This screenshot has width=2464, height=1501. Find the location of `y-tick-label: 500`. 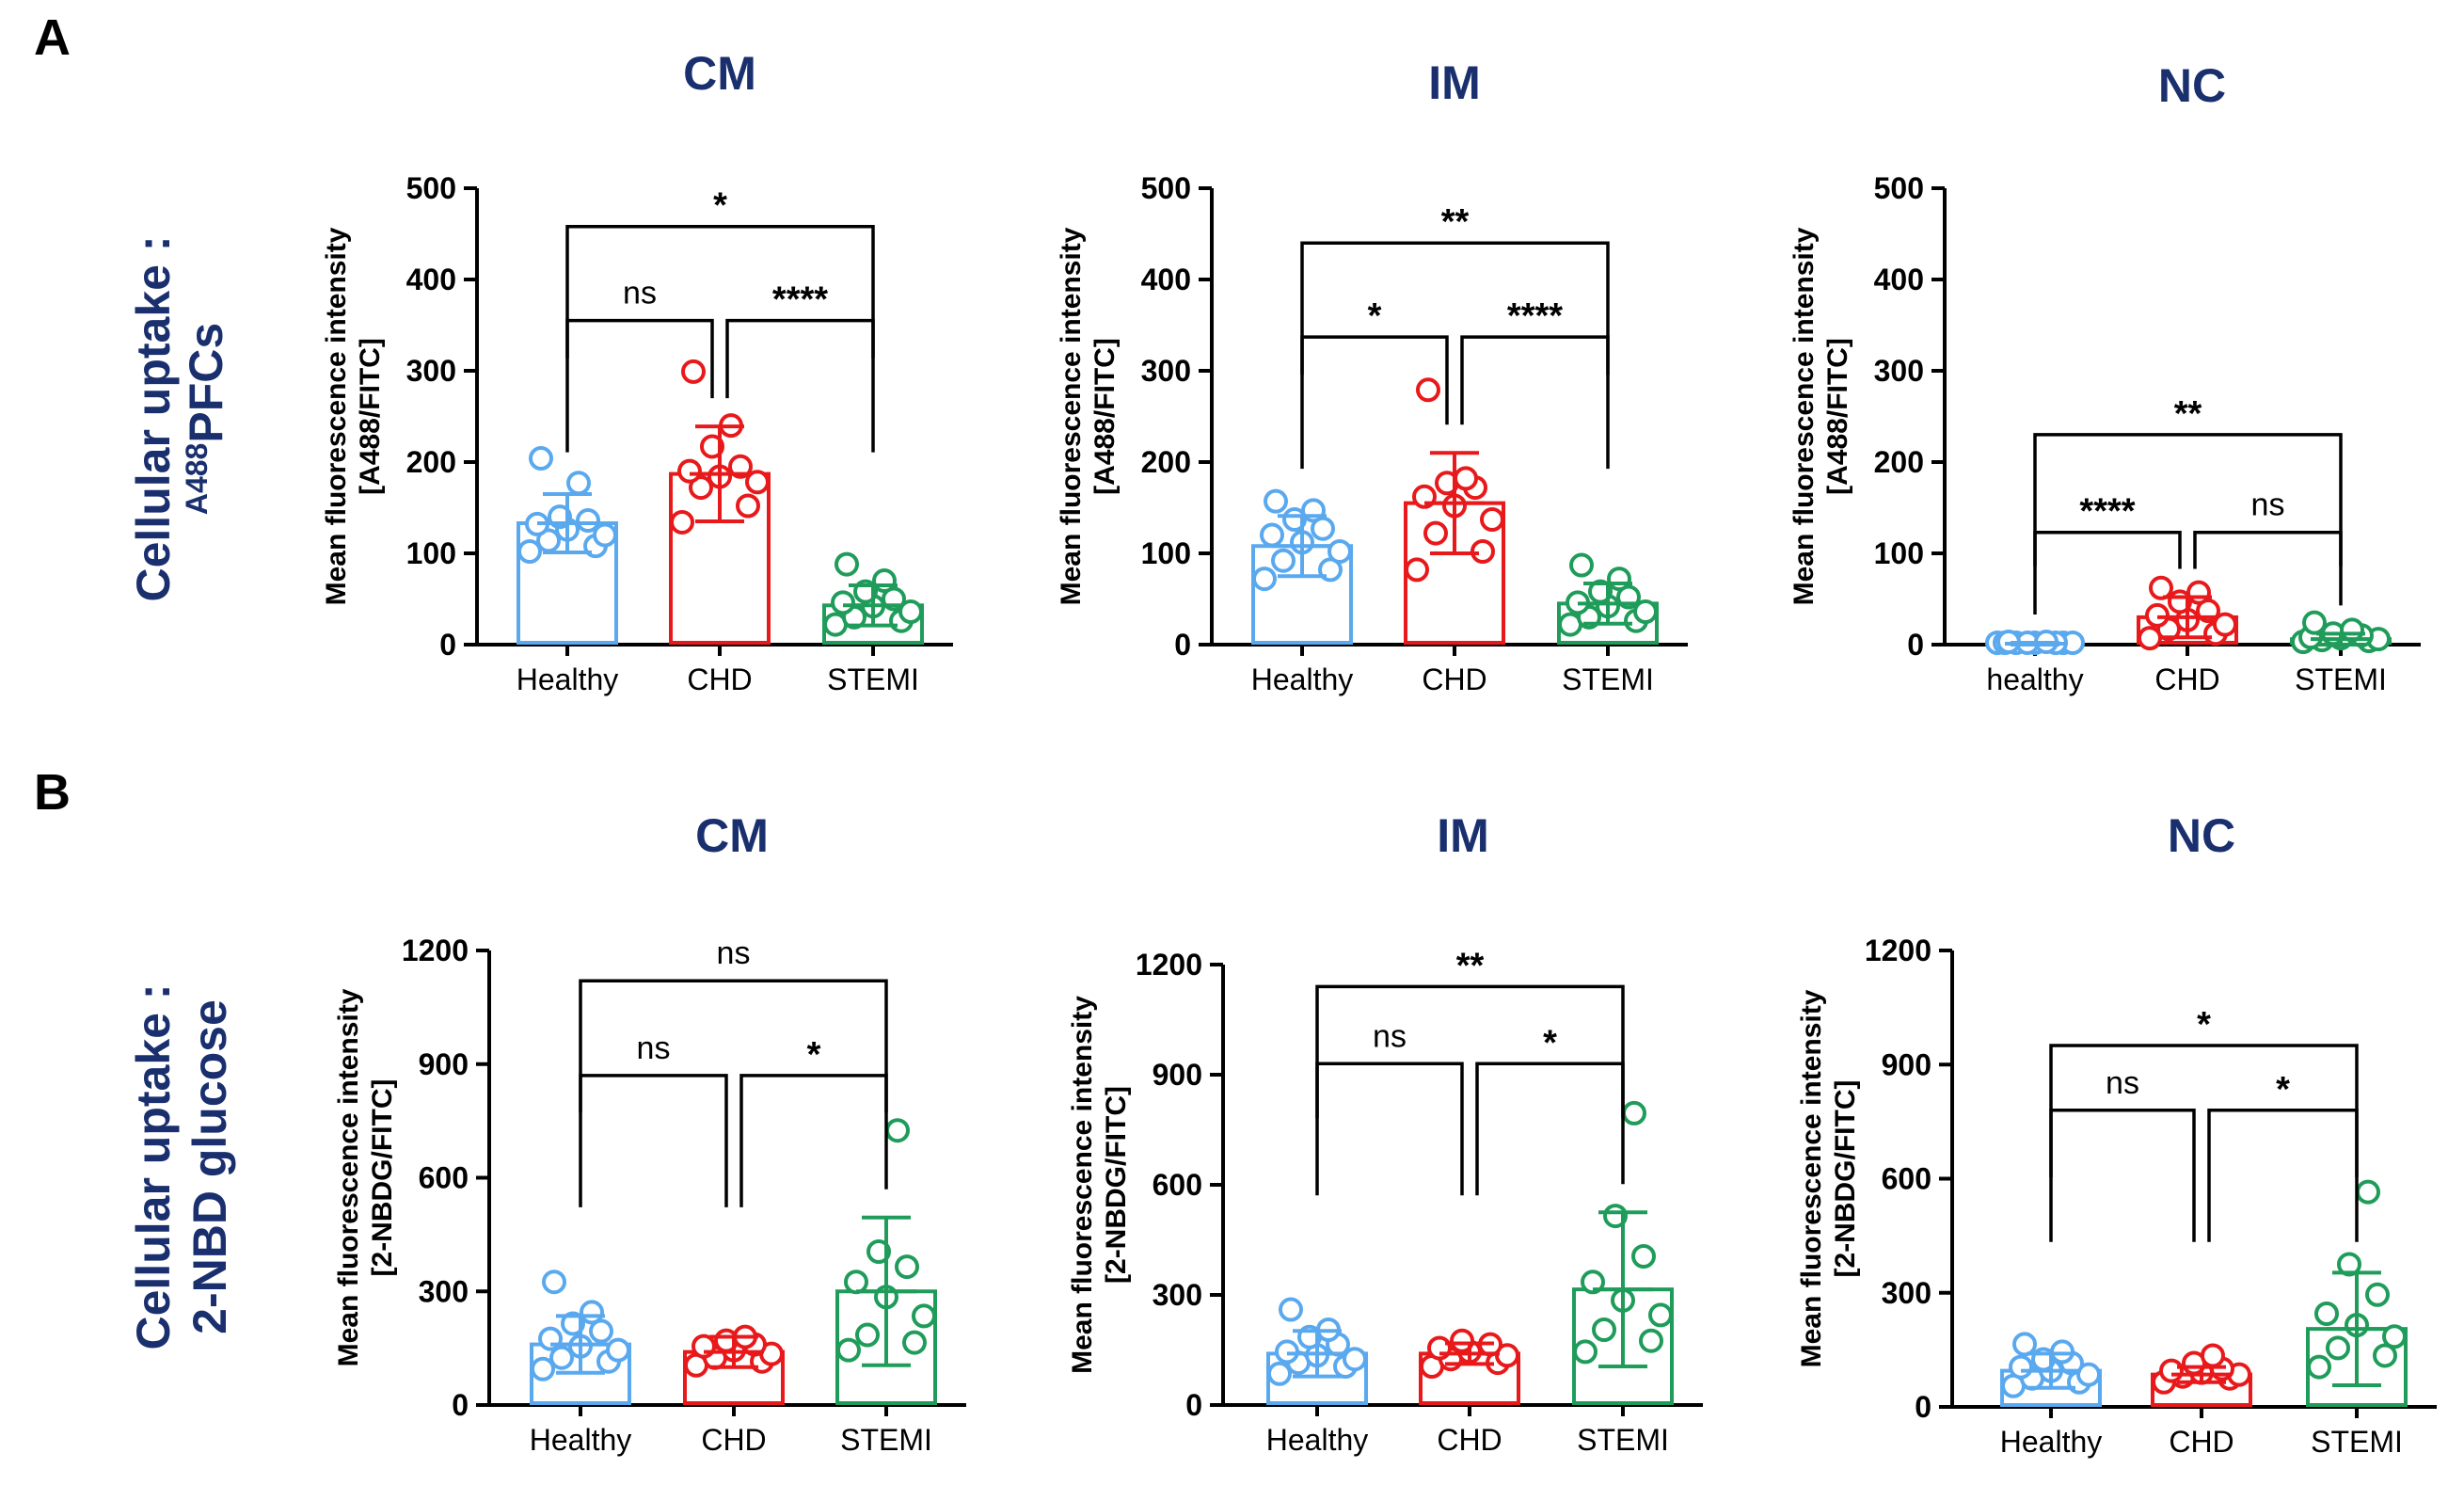

y-tick-label: 500 is located at coordinates (1899, 188).